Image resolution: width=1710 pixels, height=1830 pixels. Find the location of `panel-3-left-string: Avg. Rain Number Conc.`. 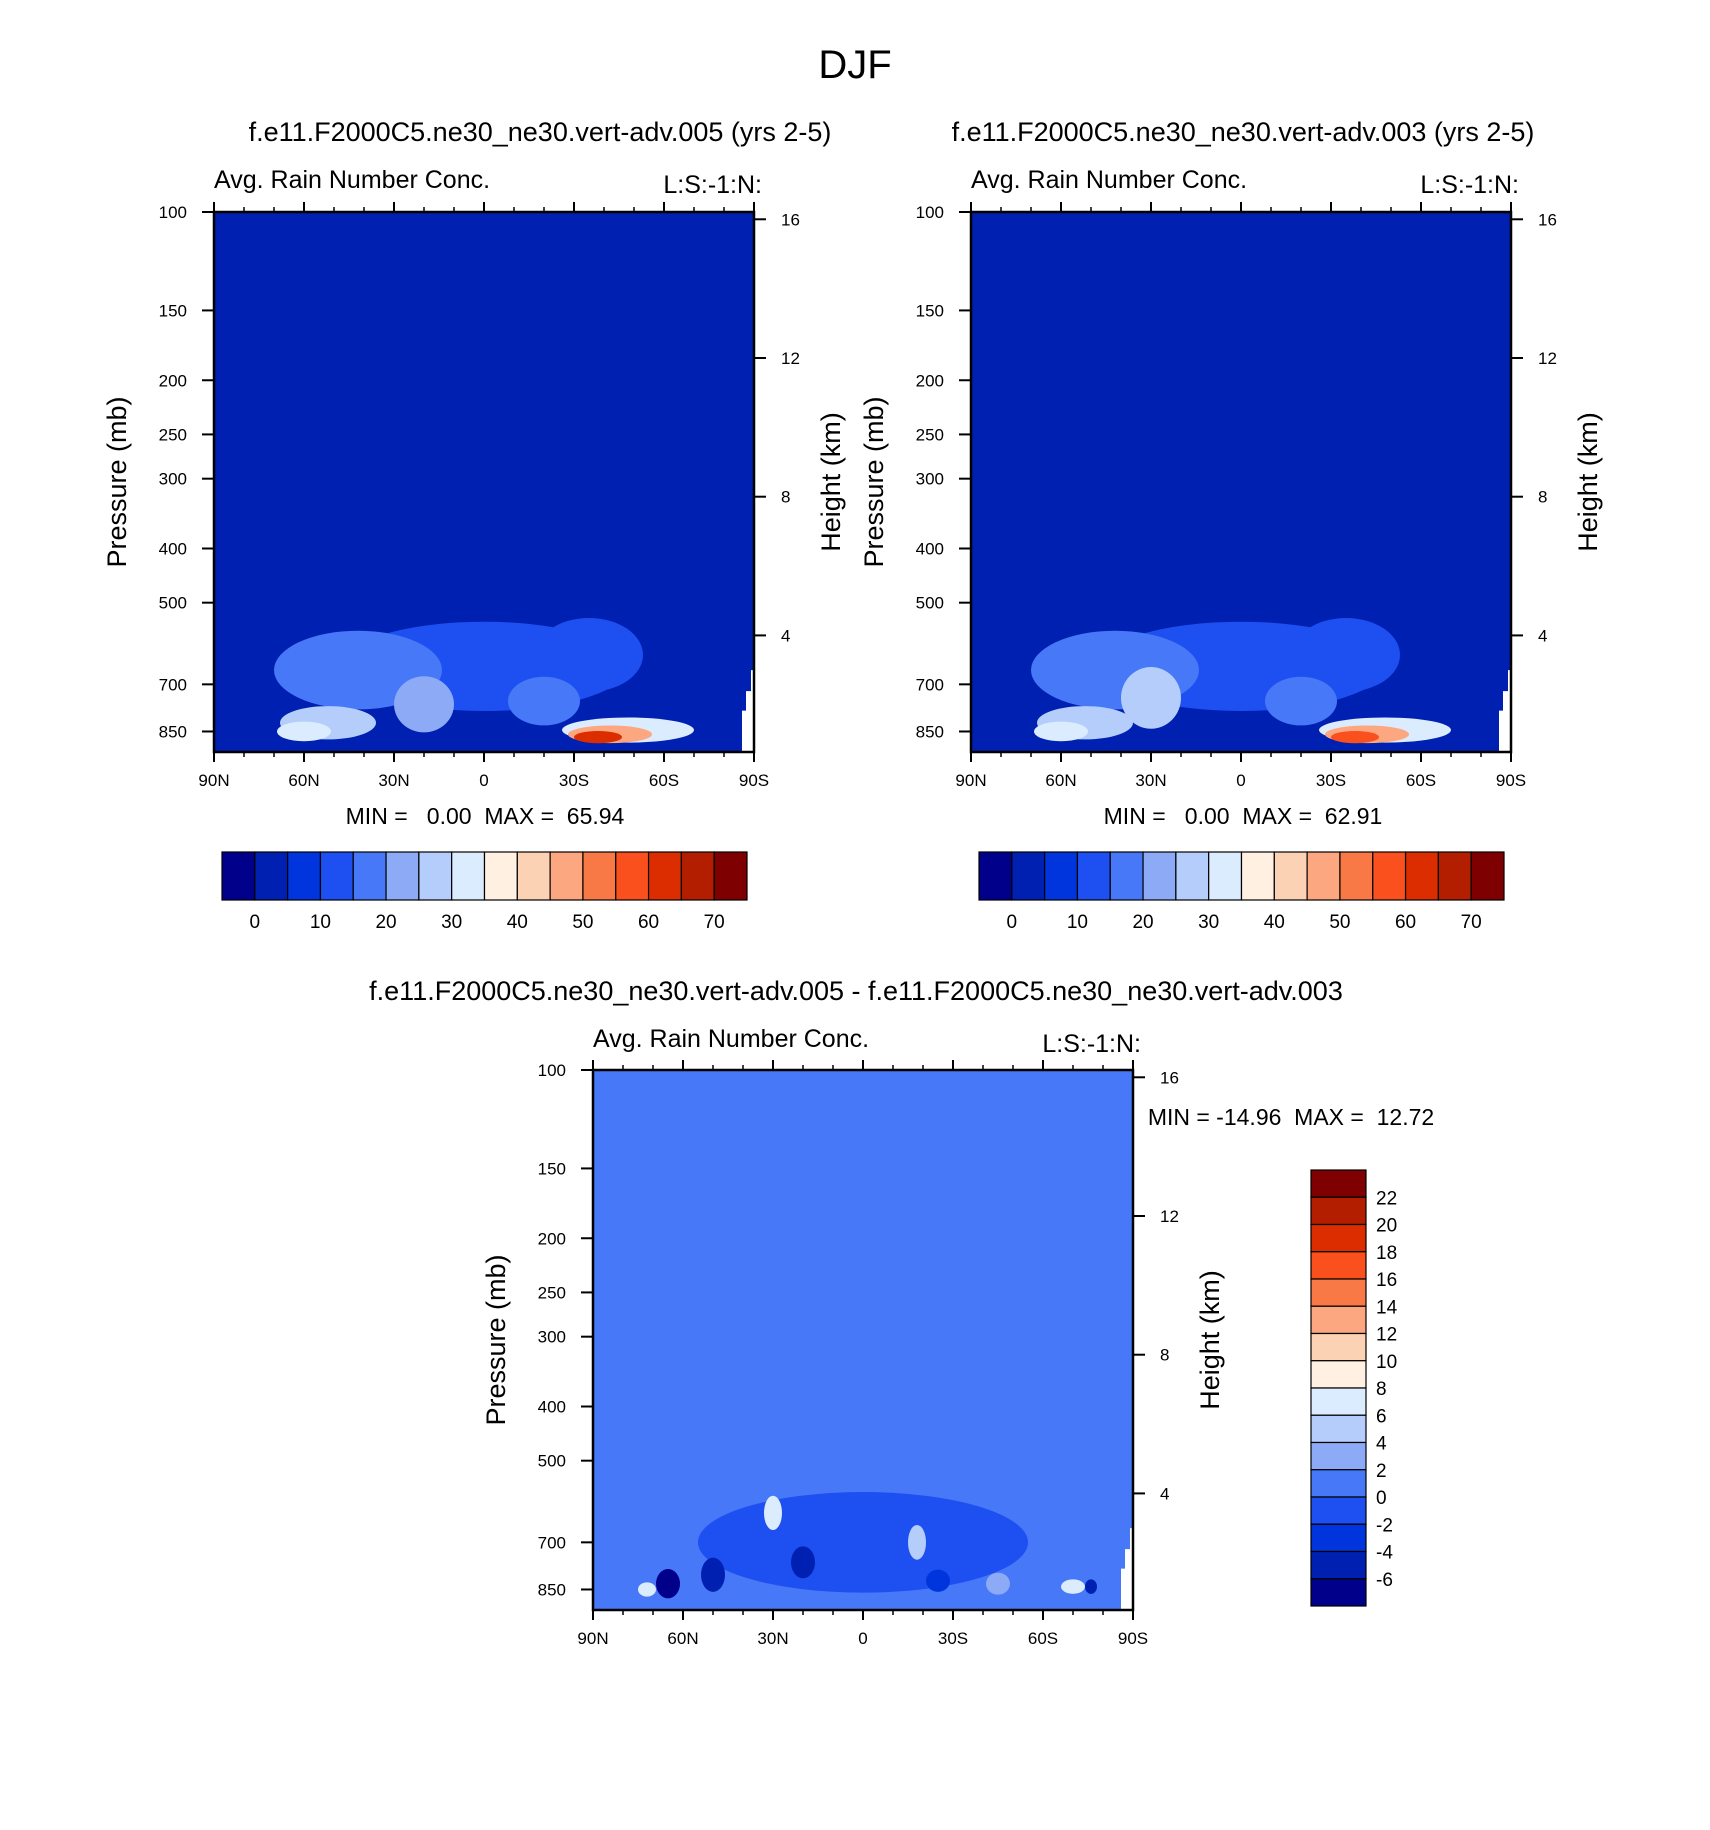

panel-3-left-string: Avg. Rain Number Conc. is located at coordinates (731, 1039).